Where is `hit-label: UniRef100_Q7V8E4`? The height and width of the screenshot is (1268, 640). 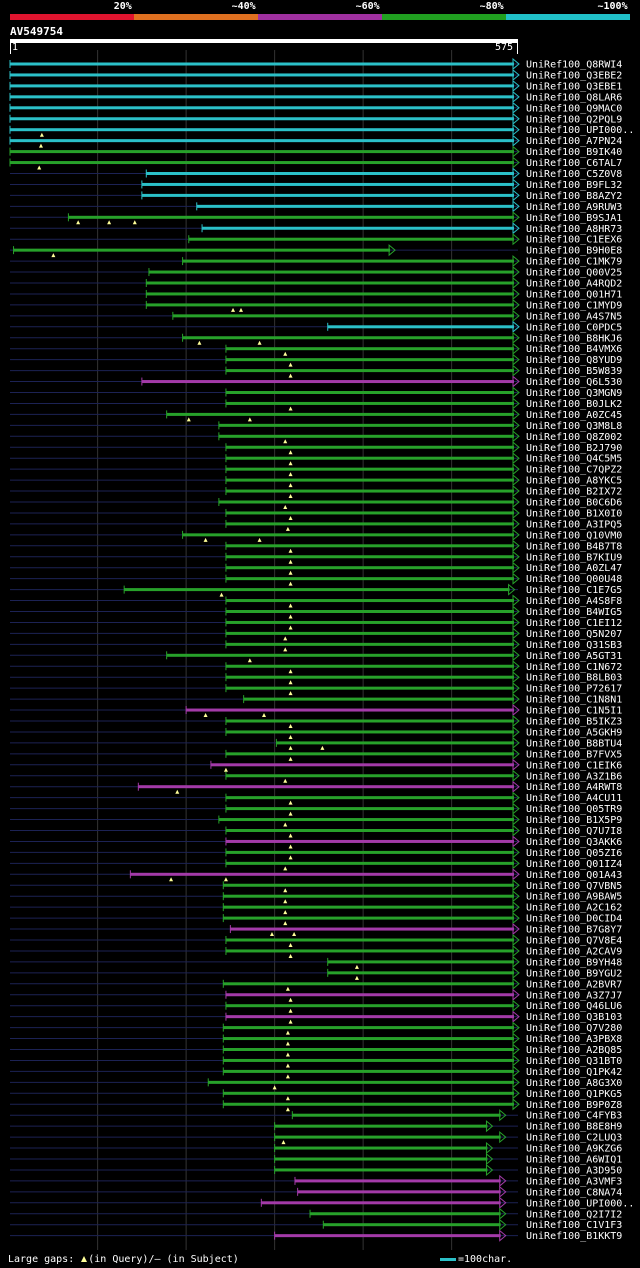
hit-label: UniRef100_Q7V8E4 is located at coordinates (574, 941).